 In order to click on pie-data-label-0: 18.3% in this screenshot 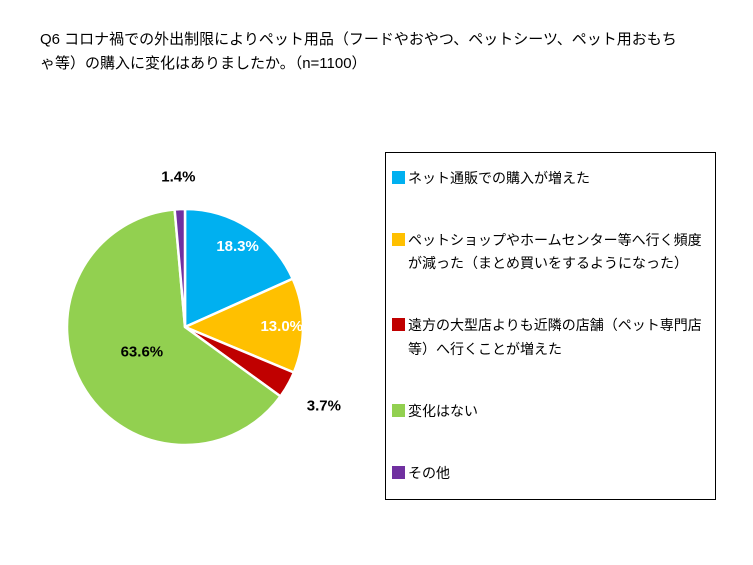, I will do `click(237, 246)`.